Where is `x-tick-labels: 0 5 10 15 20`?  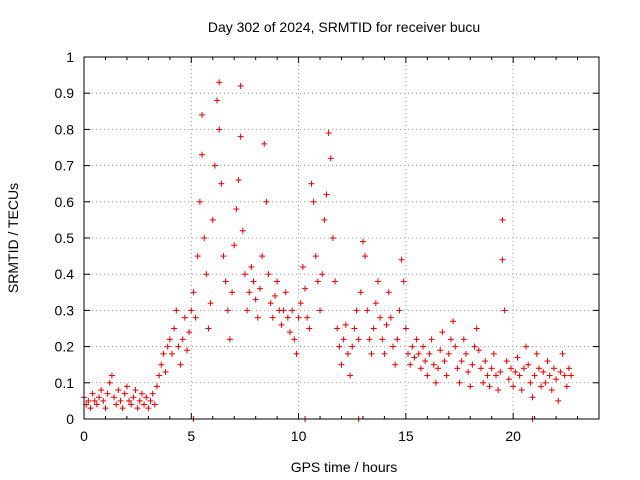 x-tick-labels: 0 5 10 15 20 is located at coordinates (300, 436).